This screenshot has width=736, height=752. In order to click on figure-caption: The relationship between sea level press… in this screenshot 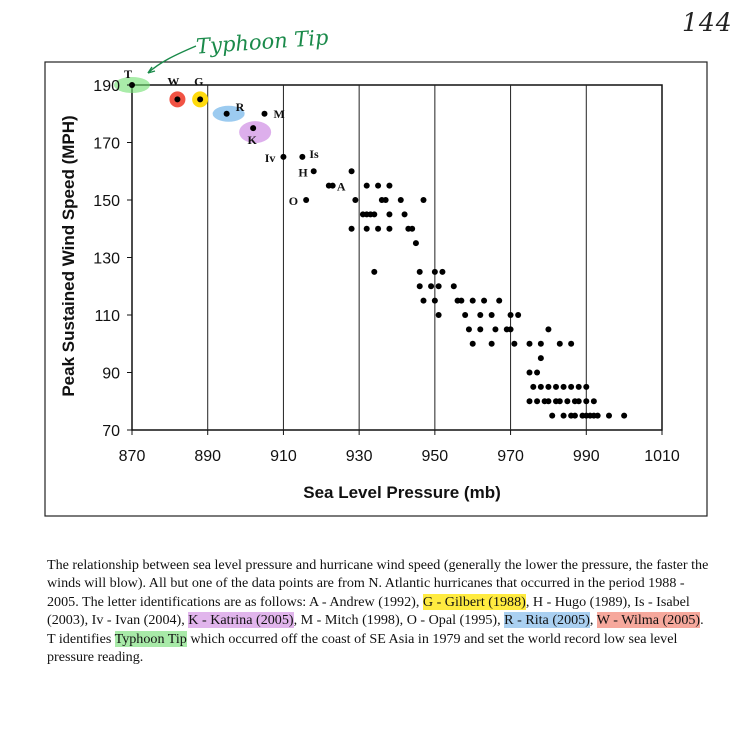, I will do `click(381, 611)`.